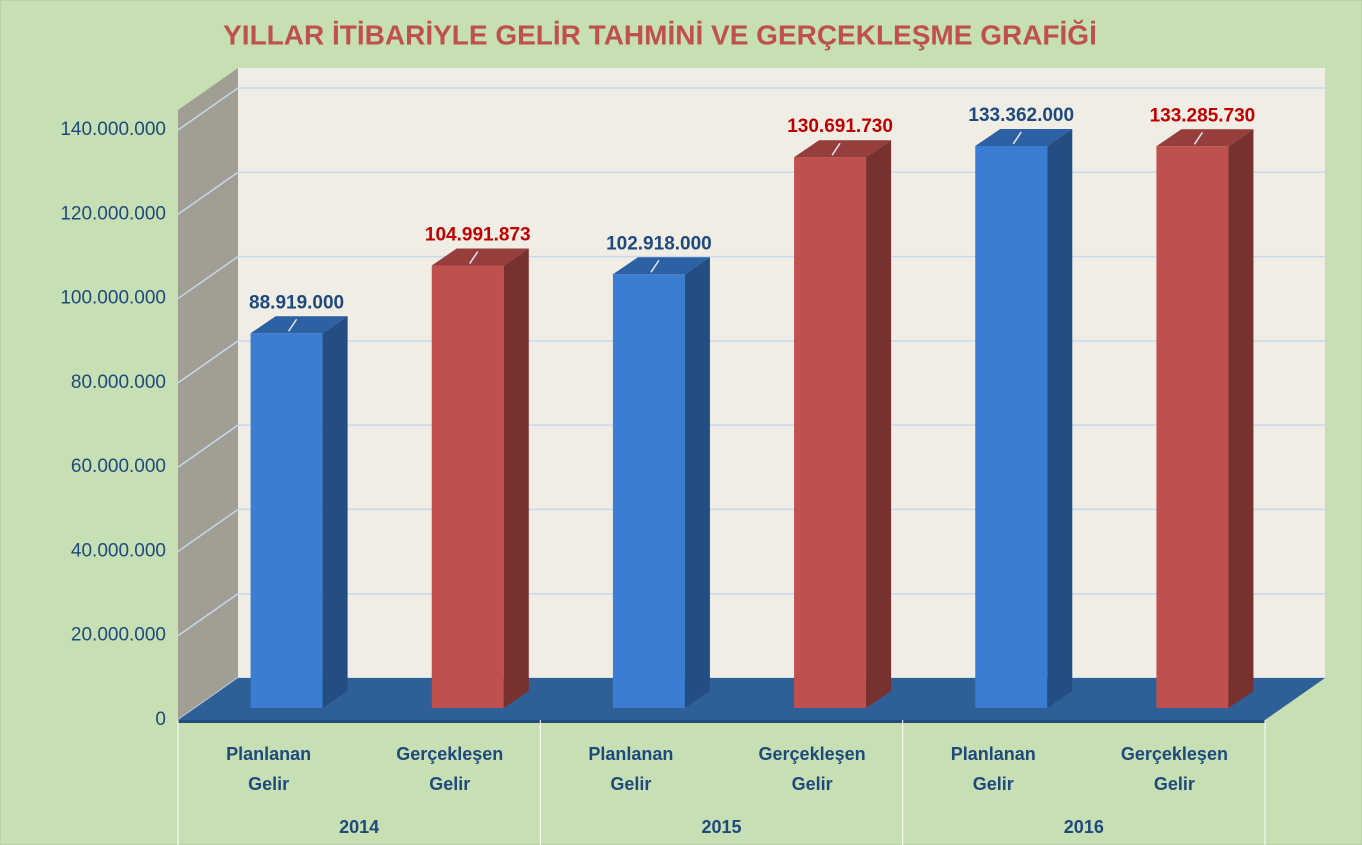 This screenshot has width=1362, height=845. What do you see at coordinates (751, 699) in the screenshot?
I see `floor` at bounding box center [751, 699].